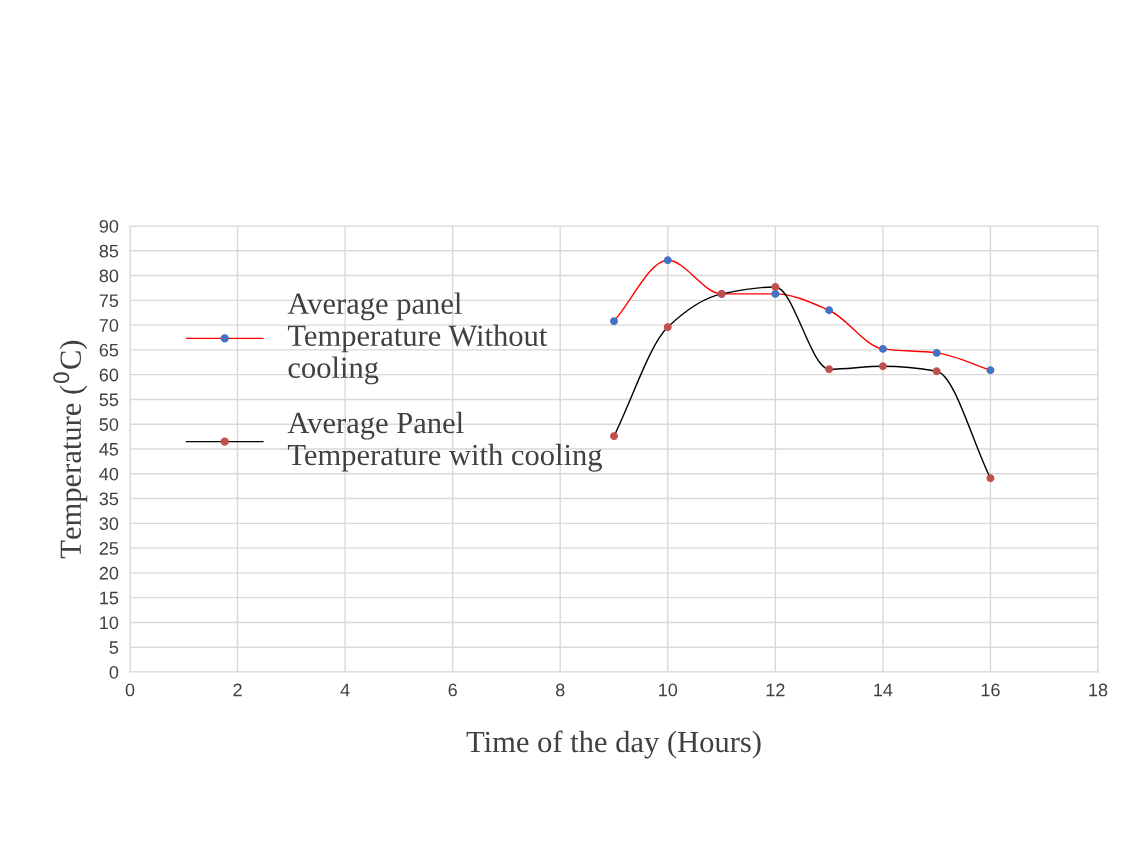  I want to click on y-tick-label: 10, so click(109, 623).